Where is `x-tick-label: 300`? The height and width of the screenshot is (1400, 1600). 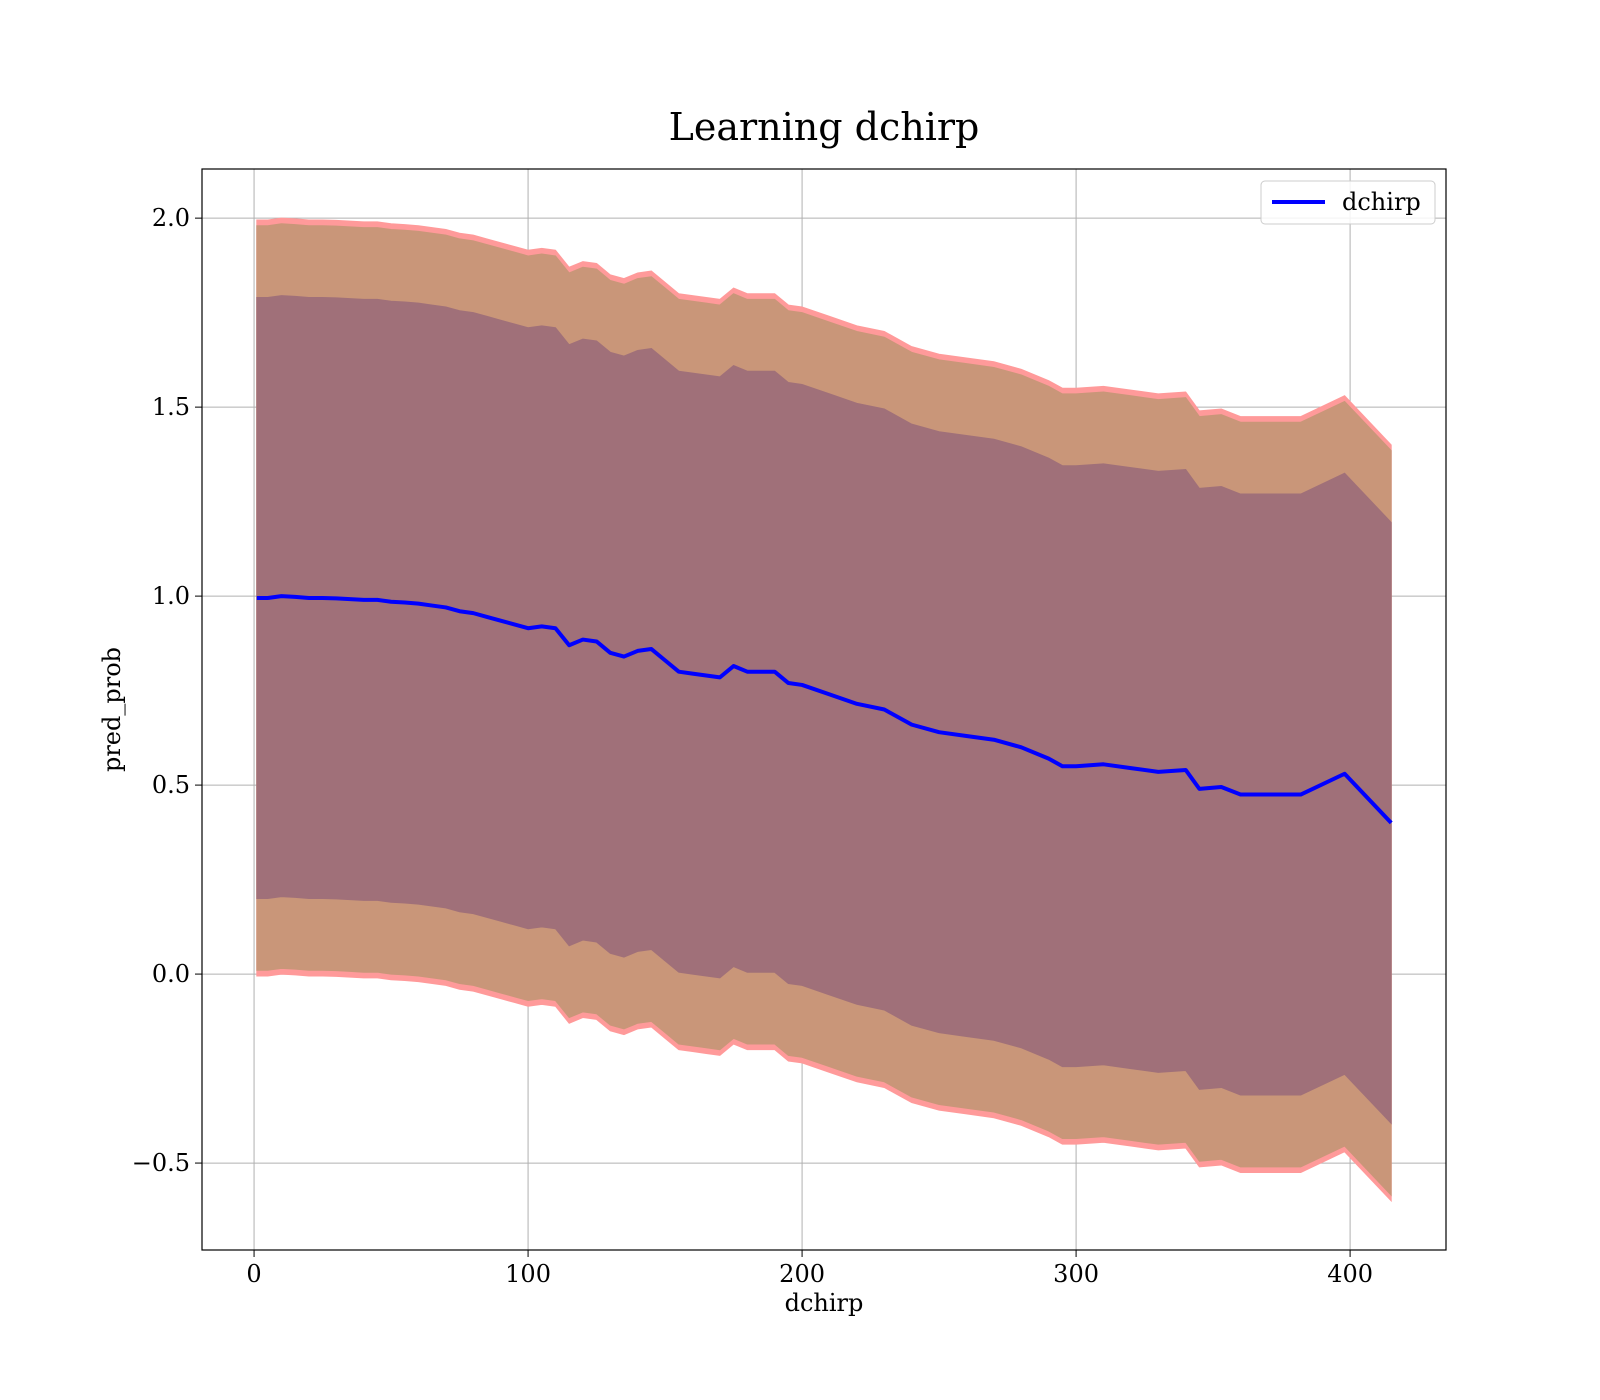 x-tick-label: 300 is located at coordinates (1076, 1274).